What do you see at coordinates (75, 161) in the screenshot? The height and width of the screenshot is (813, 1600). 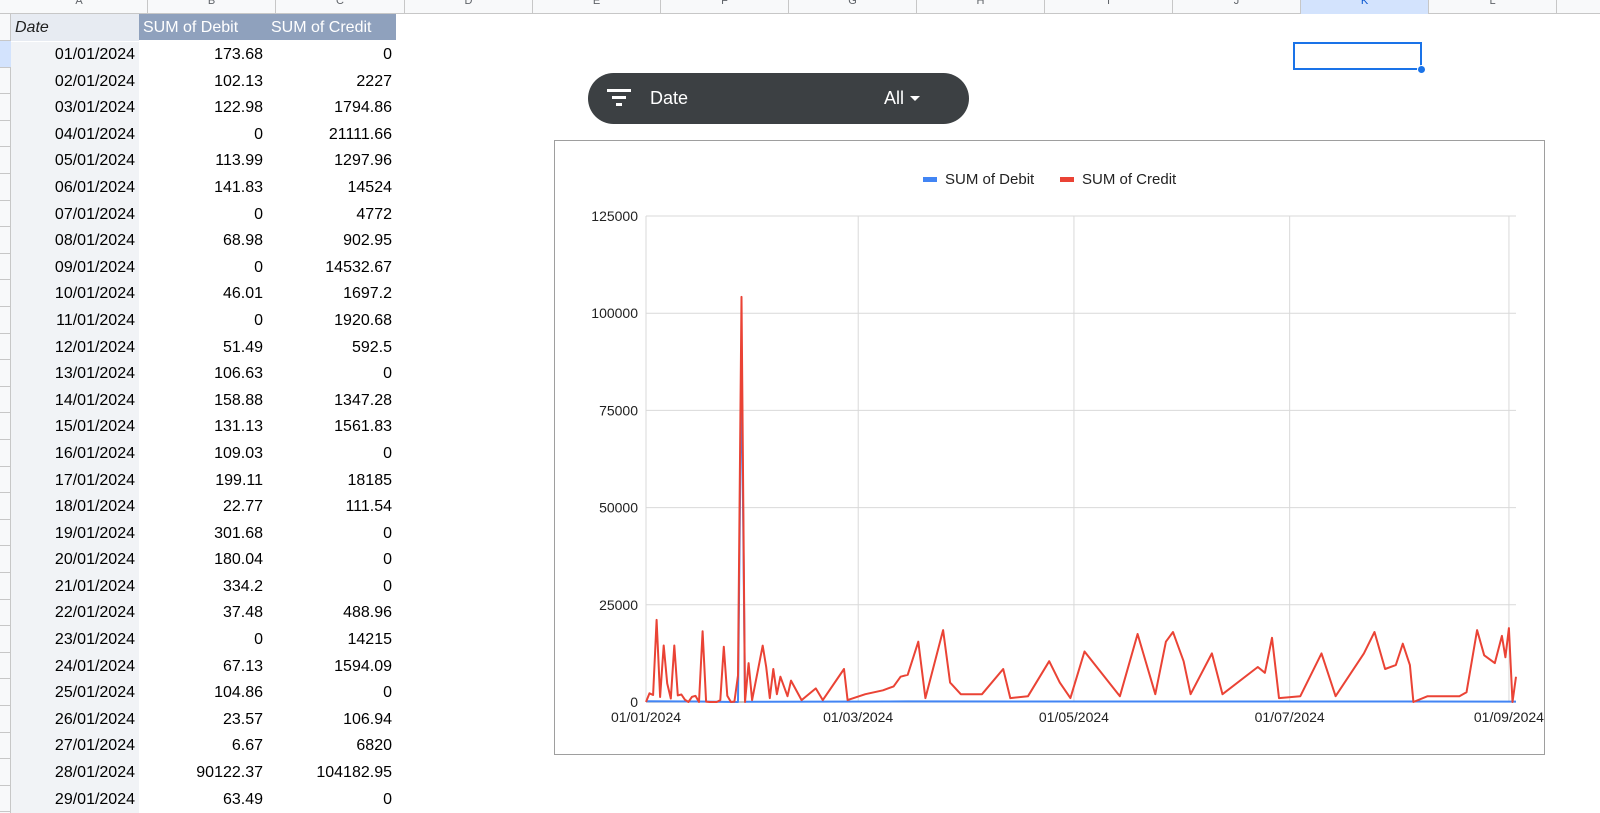 I see `cell-date: 05/01/2024` at bounding box center [75, 161].